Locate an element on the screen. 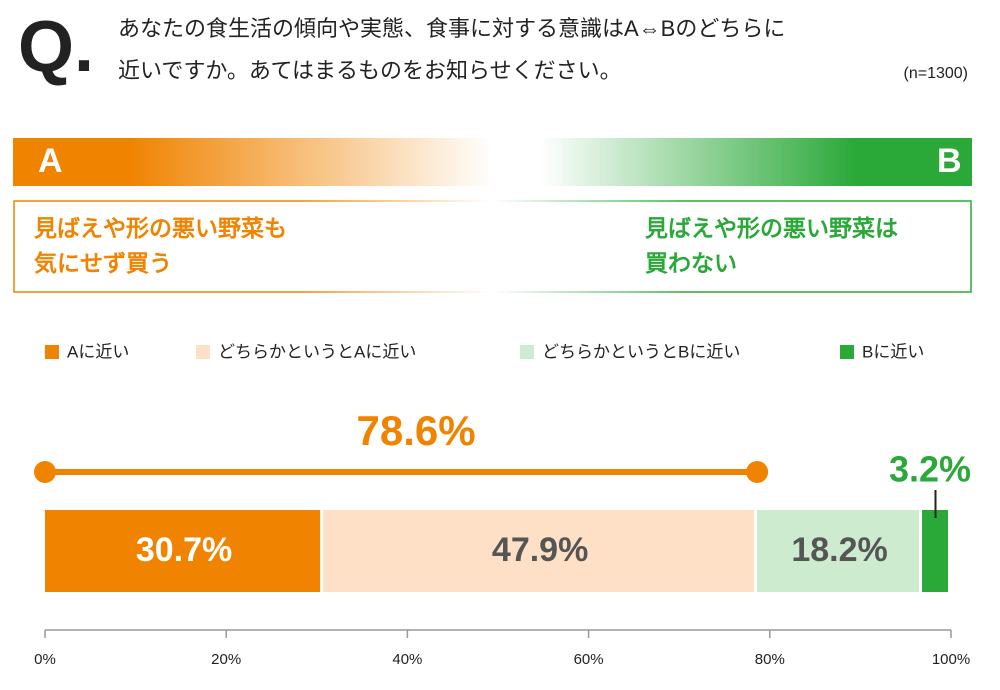 The image size is (1000, 690). legend-label: どちらかというとAに近い is located at coordinates (317, 351).